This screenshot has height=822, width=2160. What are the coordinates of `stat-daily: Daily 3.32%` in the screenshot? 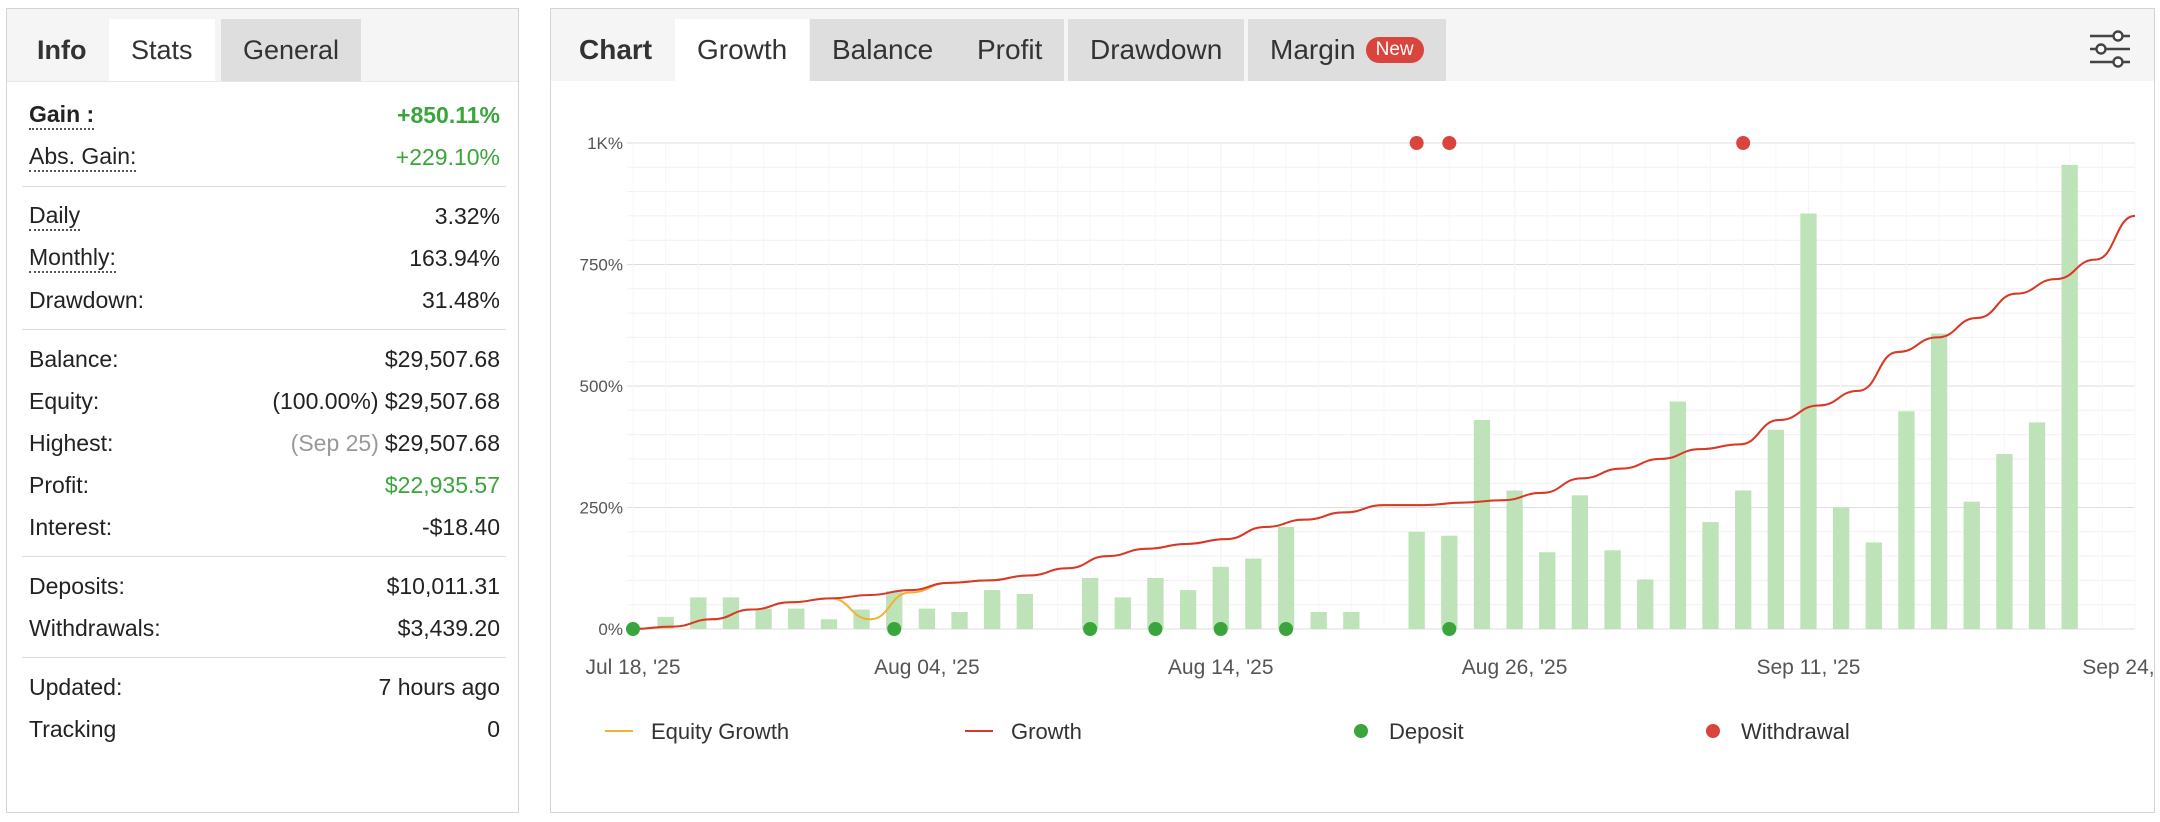 It's located at (264, 216).